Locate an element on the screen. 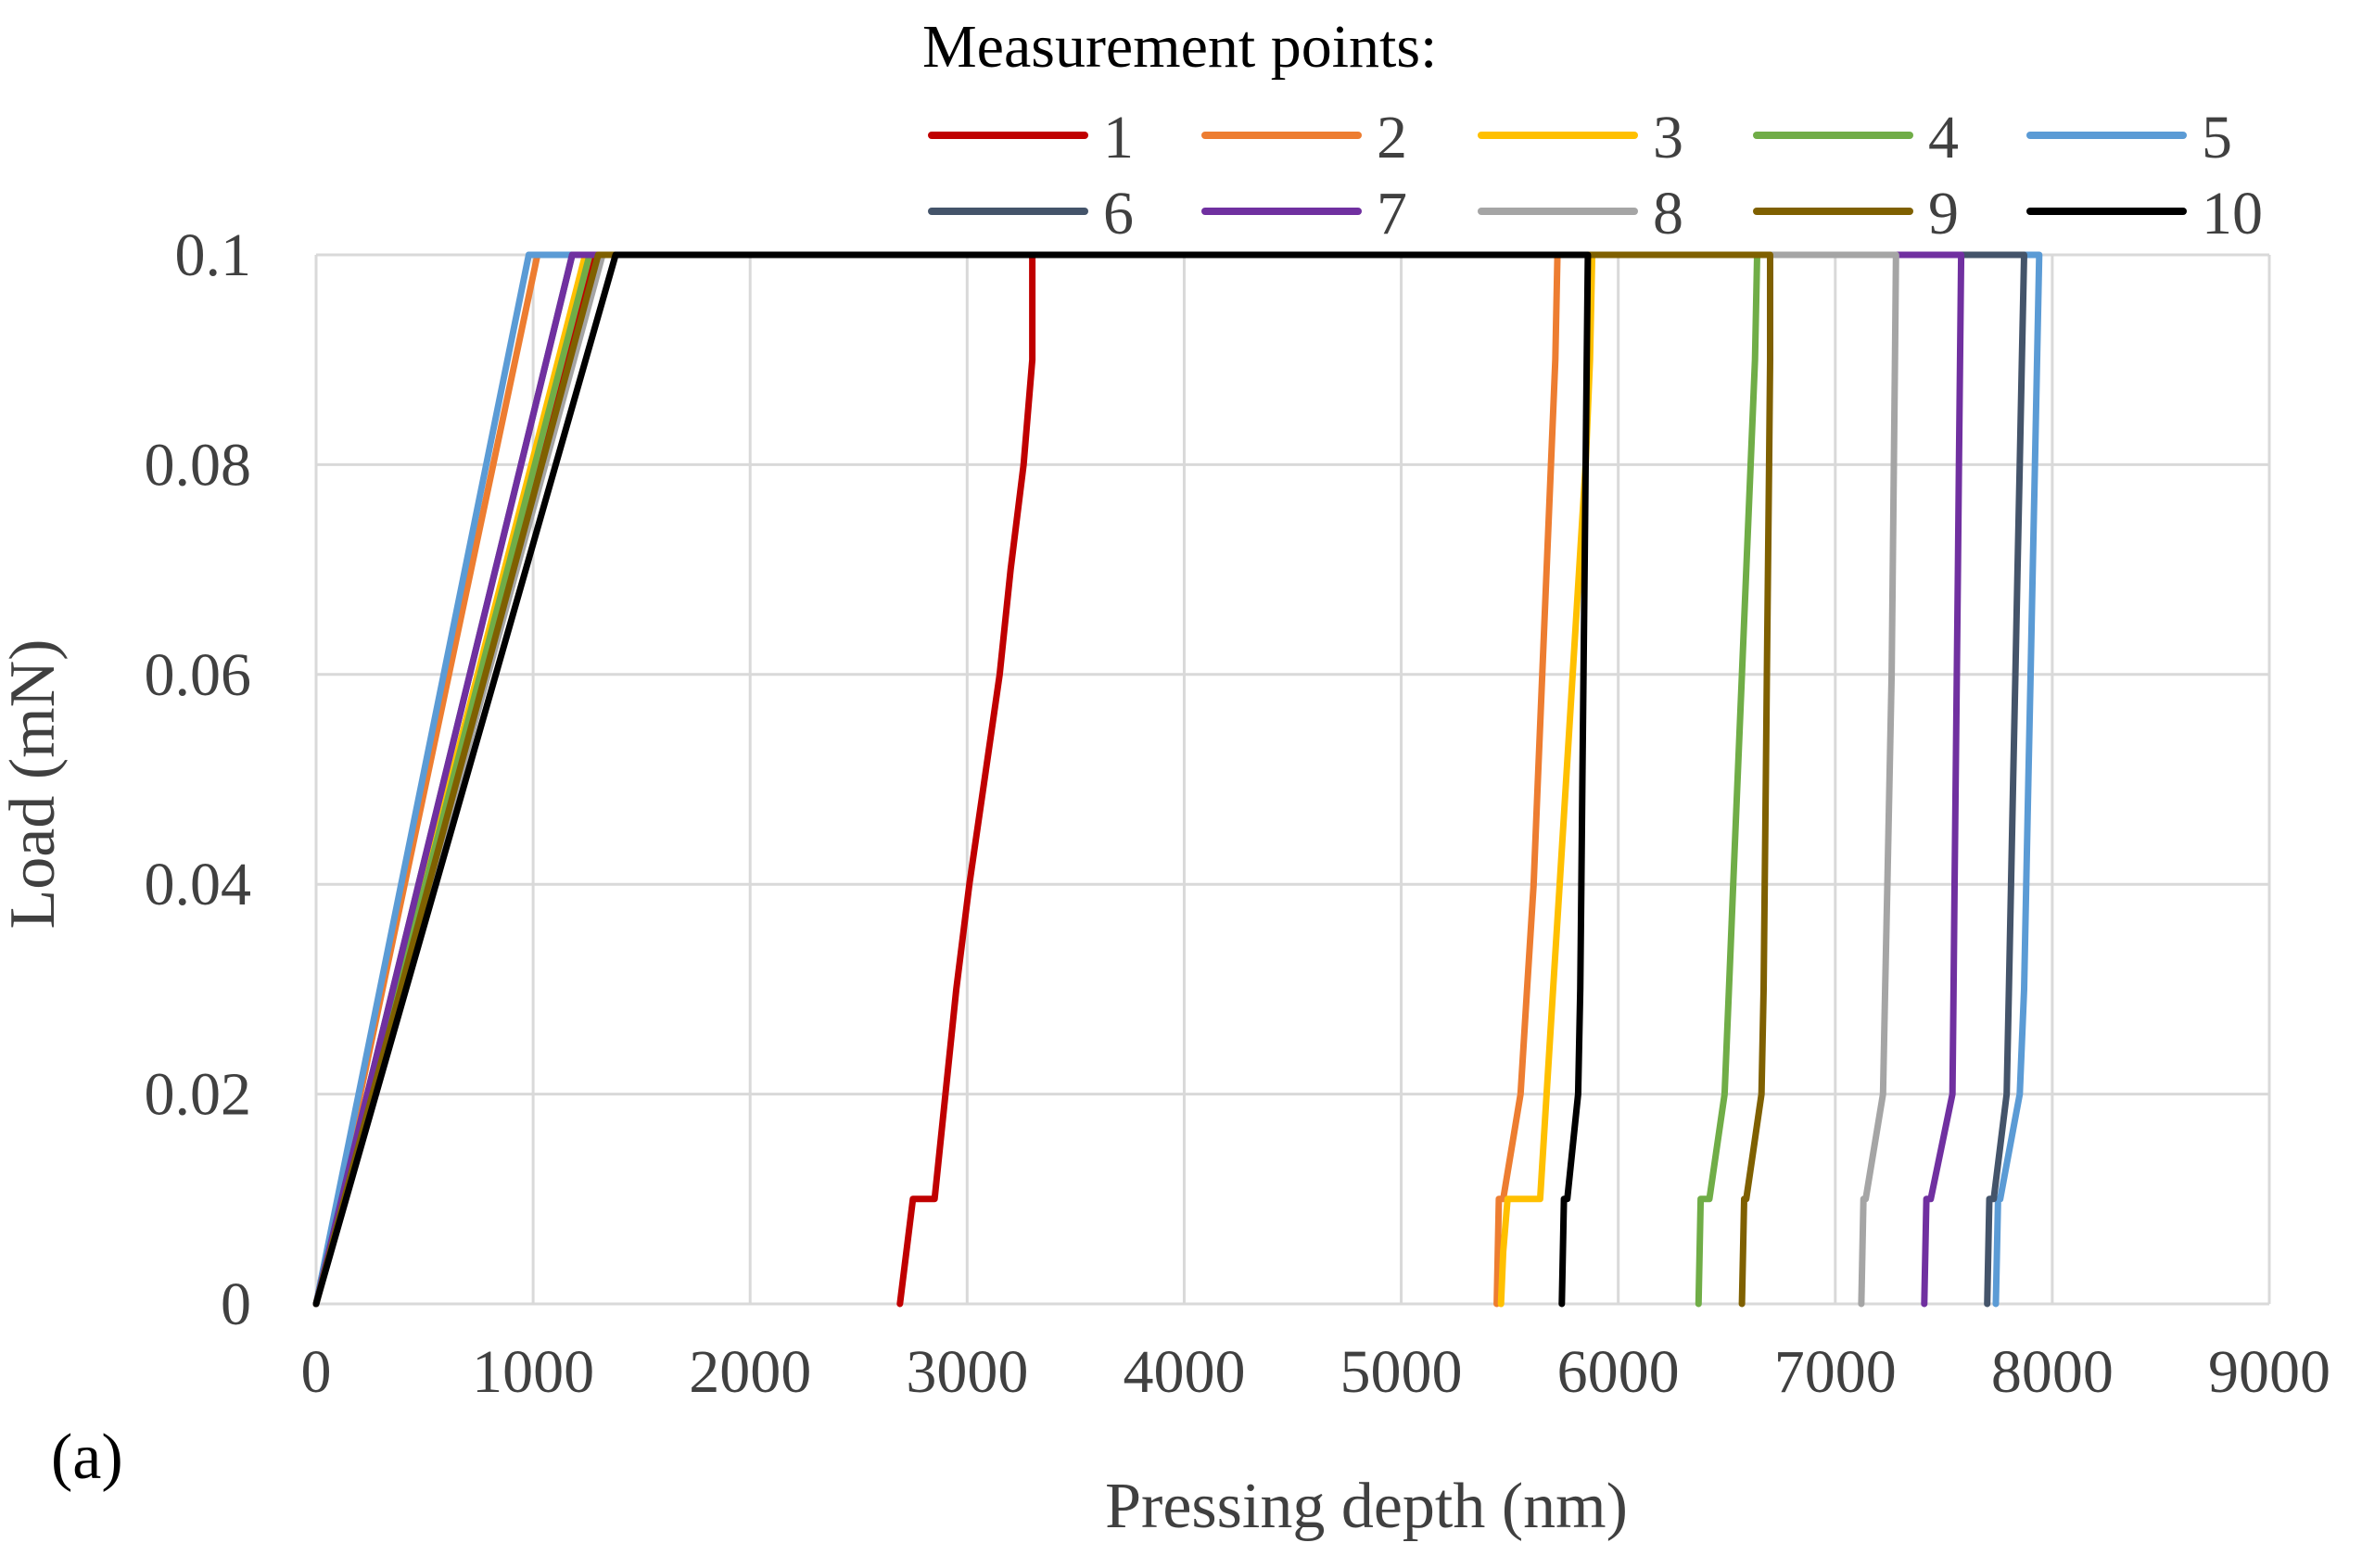  legend-label-3: 3 is located at coordinates (1668, 138).